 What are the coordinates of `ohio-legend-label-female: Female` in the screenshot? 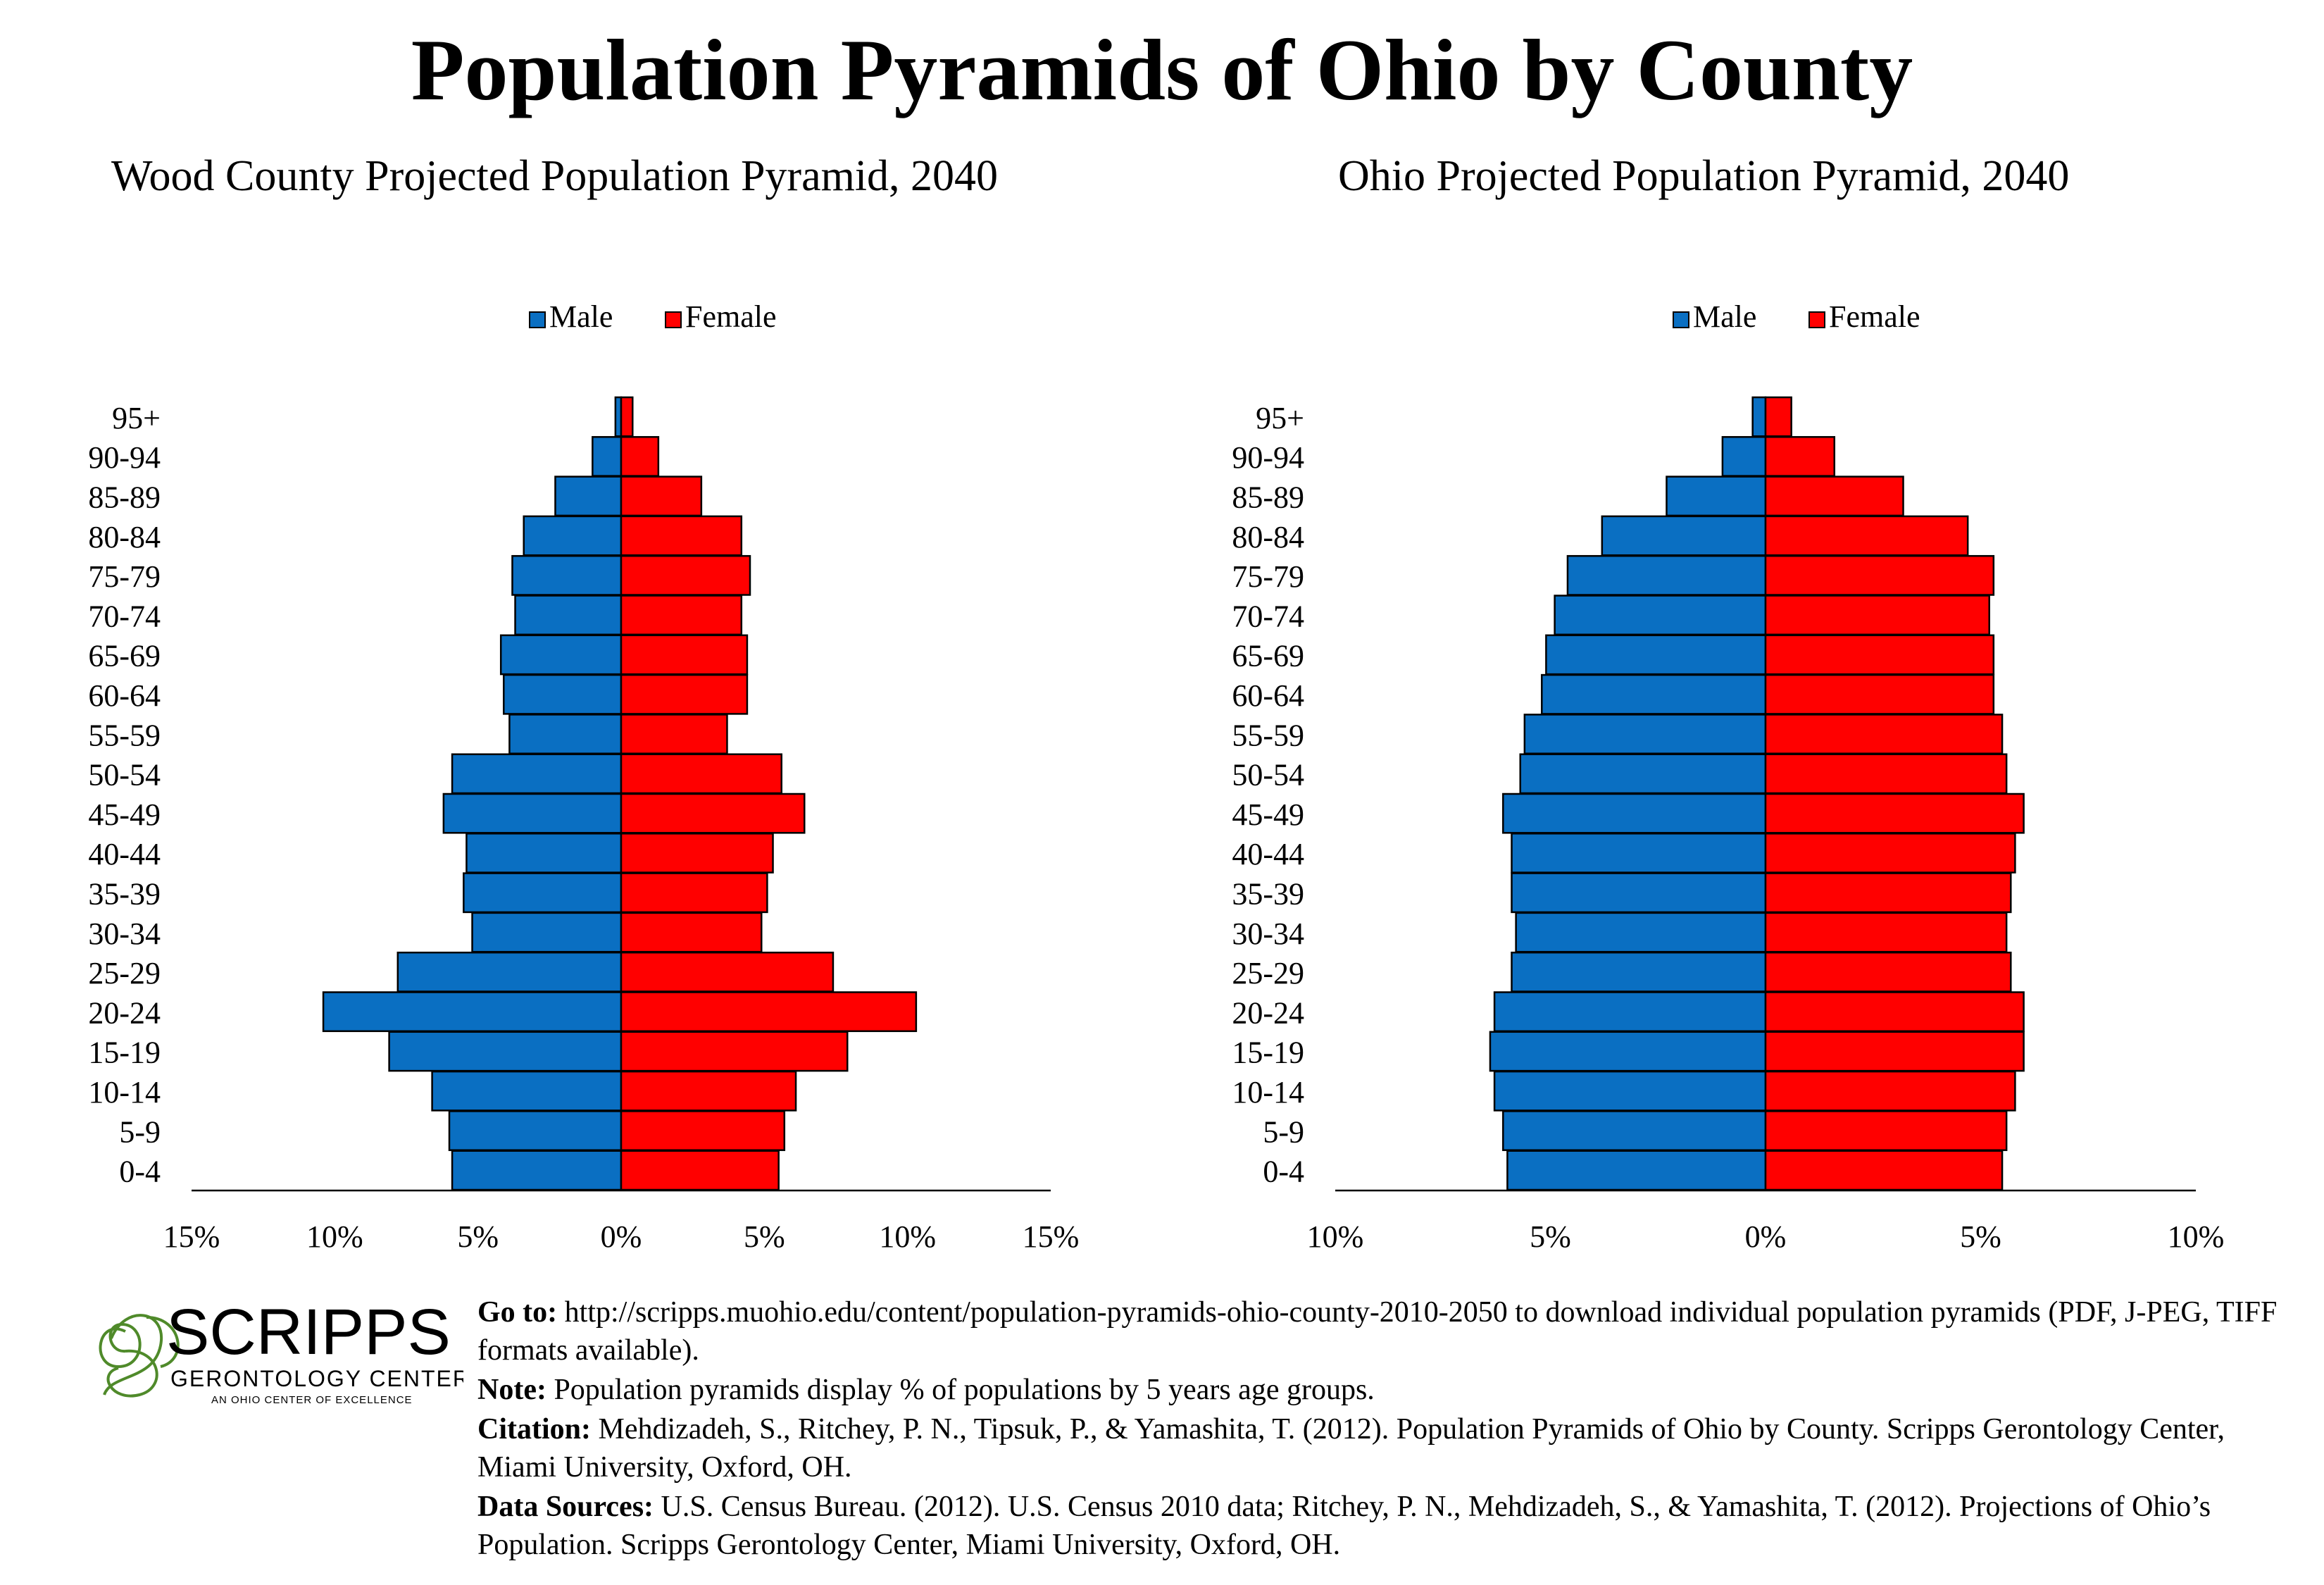 It's located at (1874, 316).